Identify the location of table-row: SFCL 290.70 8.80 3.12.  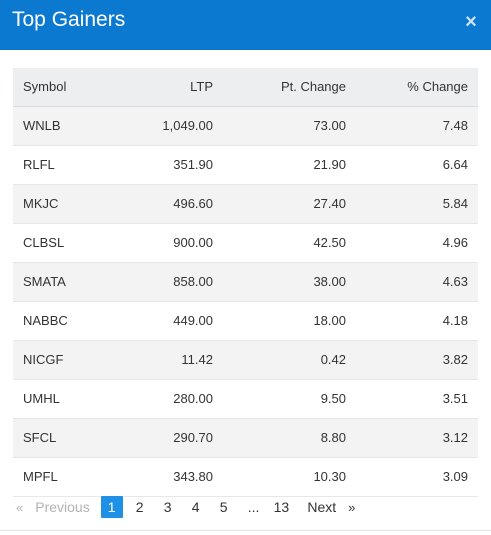
(245, 438).